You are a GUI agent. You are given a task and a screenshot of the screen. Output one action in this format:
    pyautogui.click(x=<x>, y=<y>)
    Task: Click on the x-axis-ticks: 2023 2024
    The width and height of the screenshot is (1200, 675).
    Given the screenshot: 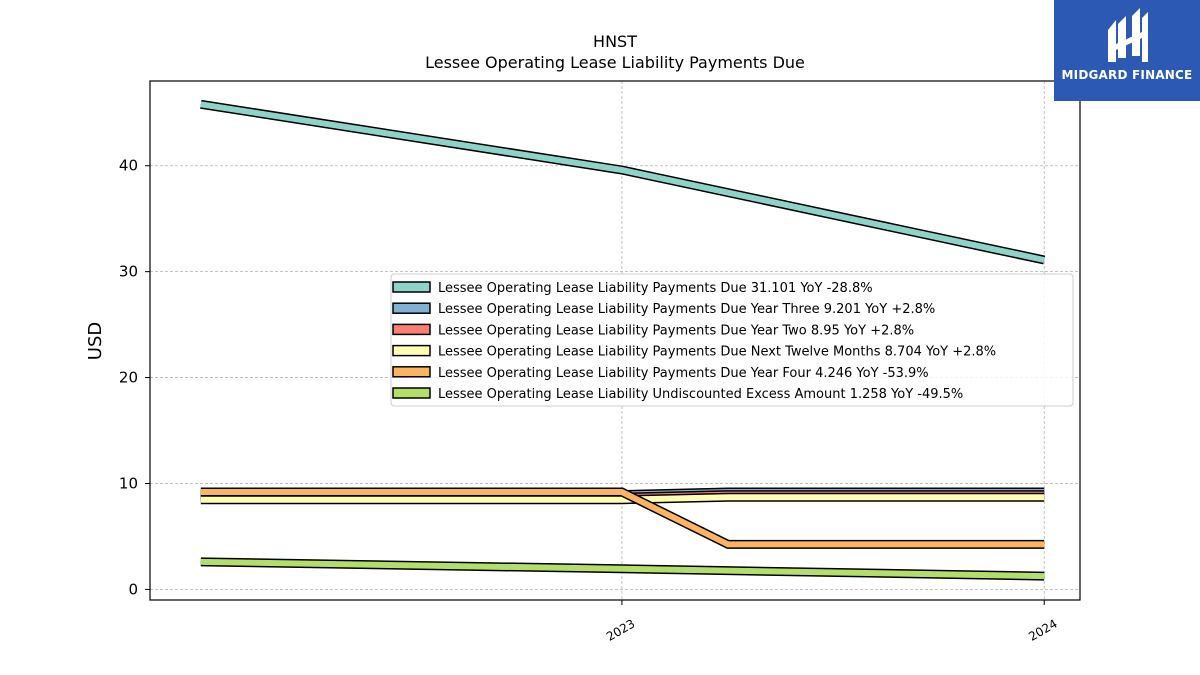 What is the action you would take?
    pyautogui.click(x=832, y=622)
    